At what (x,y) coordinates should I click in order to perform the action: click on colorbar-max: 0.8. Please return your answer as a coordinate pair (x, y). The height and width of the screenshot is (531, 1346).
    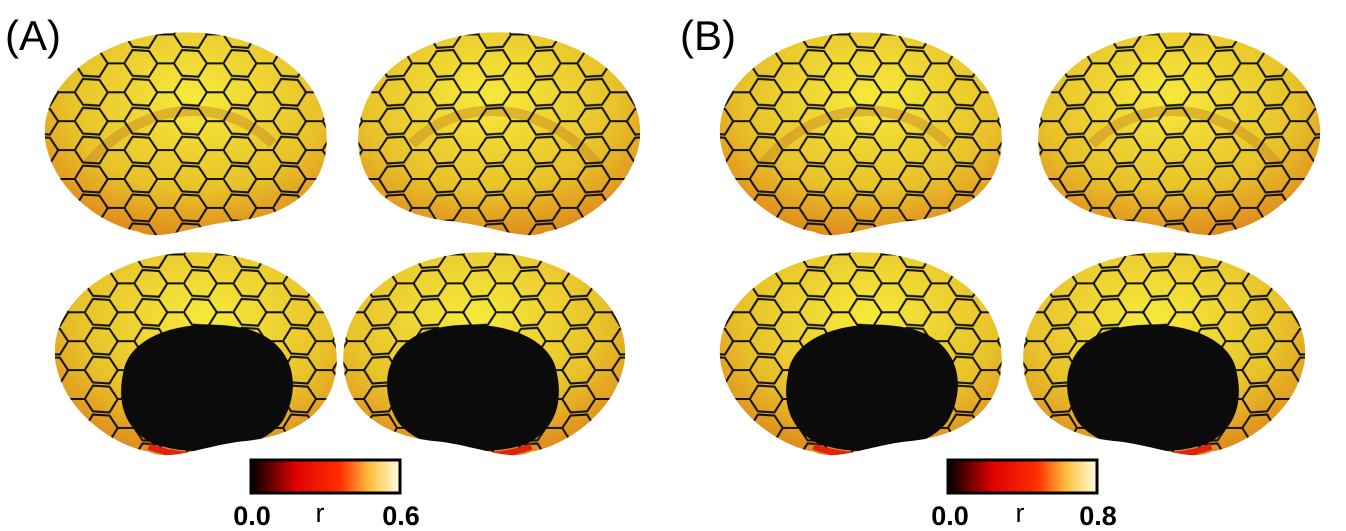
    Looking at the image, I should click on (1098, 516).